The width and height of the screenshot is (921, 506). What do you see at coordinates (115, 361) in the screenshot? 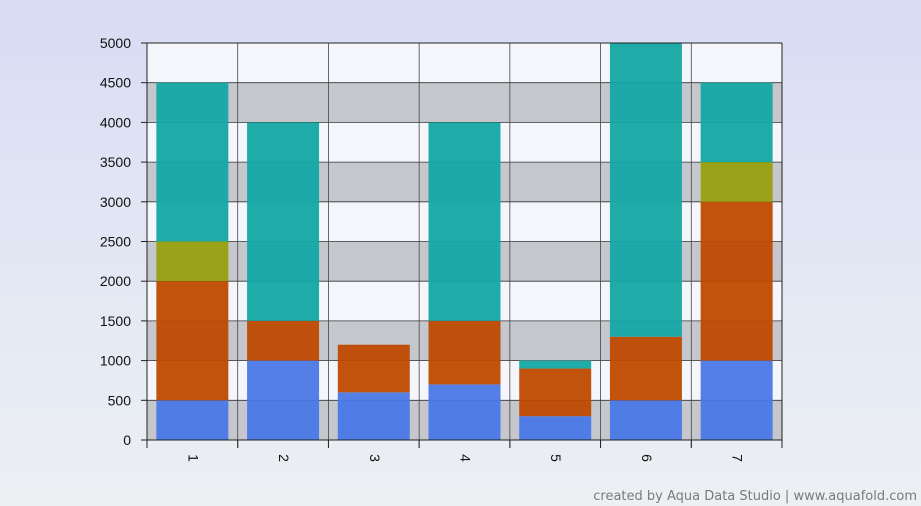
I see `y-tick-label: 1000` at bounding box center [115, 361].